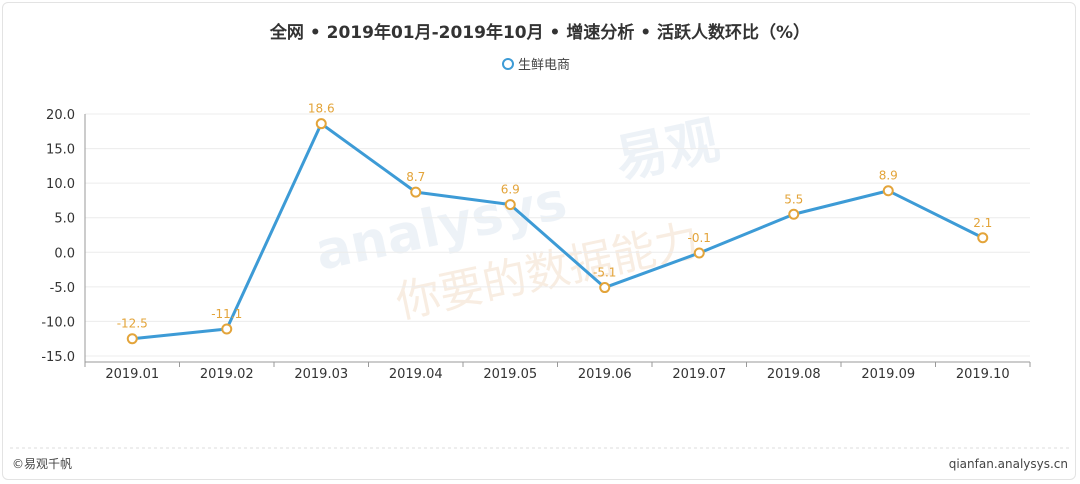  I want to click on data-label: 8.9, so click(888, 176).